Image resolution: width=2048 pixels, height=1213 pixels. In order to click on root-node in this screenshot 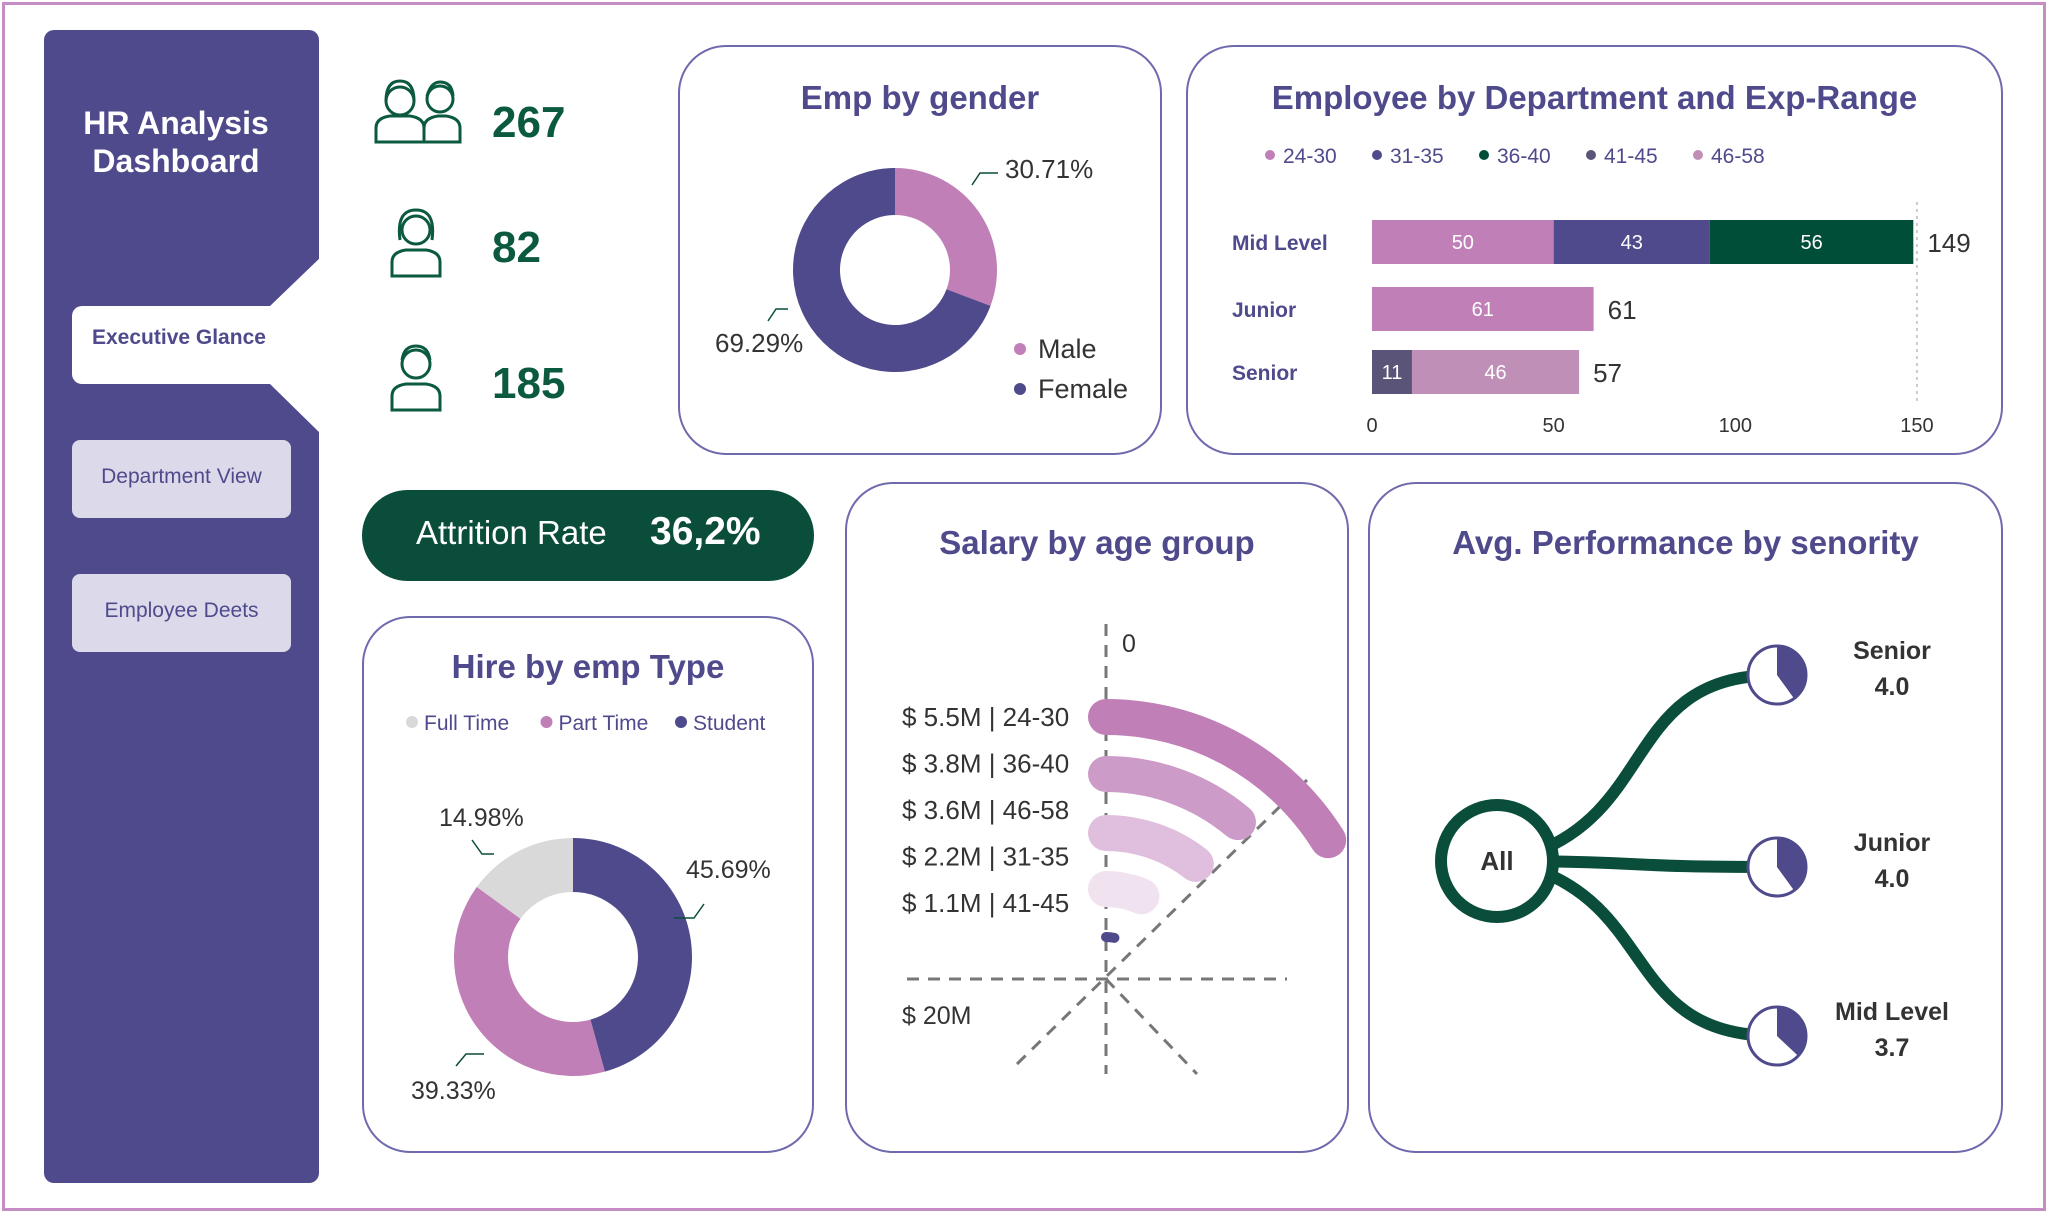, I will do `click(1497, 861)`.